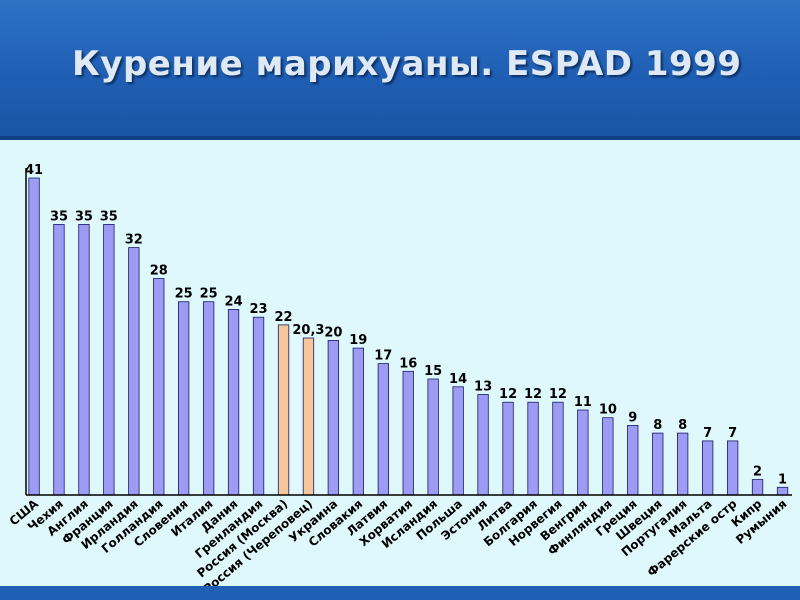 The width and height of the screenshot is (800, 600). What do you see at coordinates (407, 64) in the screenshot?
I see `slide-title: Курение марихуаны. ESPAD 1999` at bounding box center [407, 64].